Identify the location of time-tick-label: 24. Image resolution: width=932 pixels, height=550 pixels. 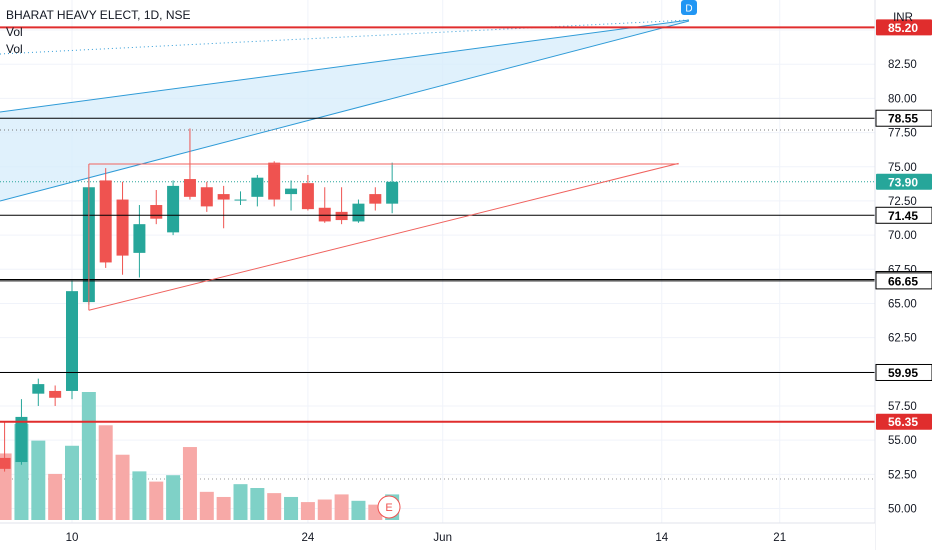
(308, 538).